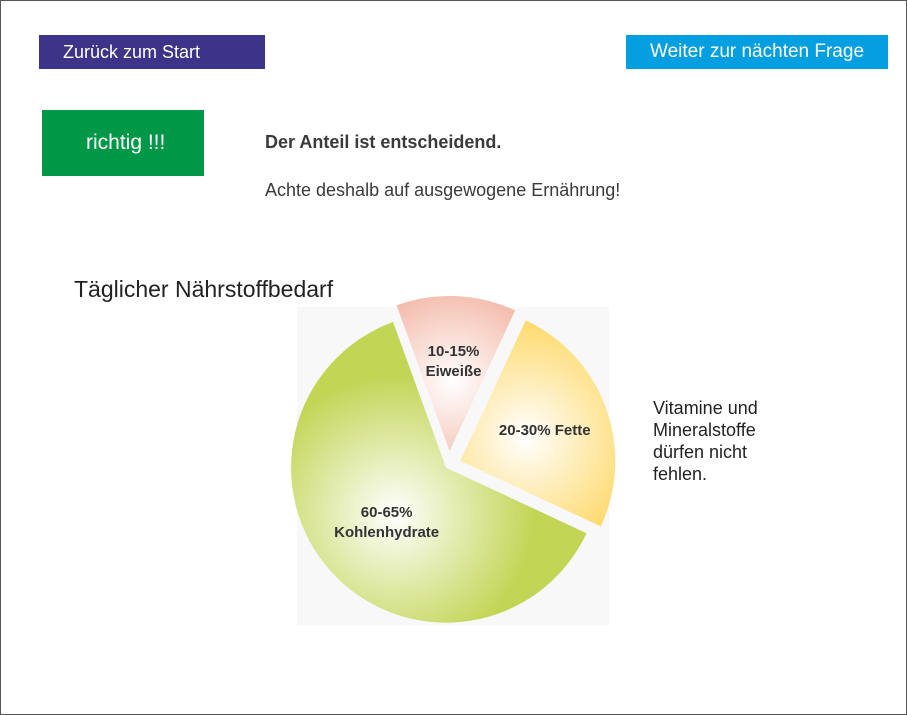 This screenshot has height=715, width=907. I want to click on next-question-button: Weiter zur nächten Frage, so click(757, 52).